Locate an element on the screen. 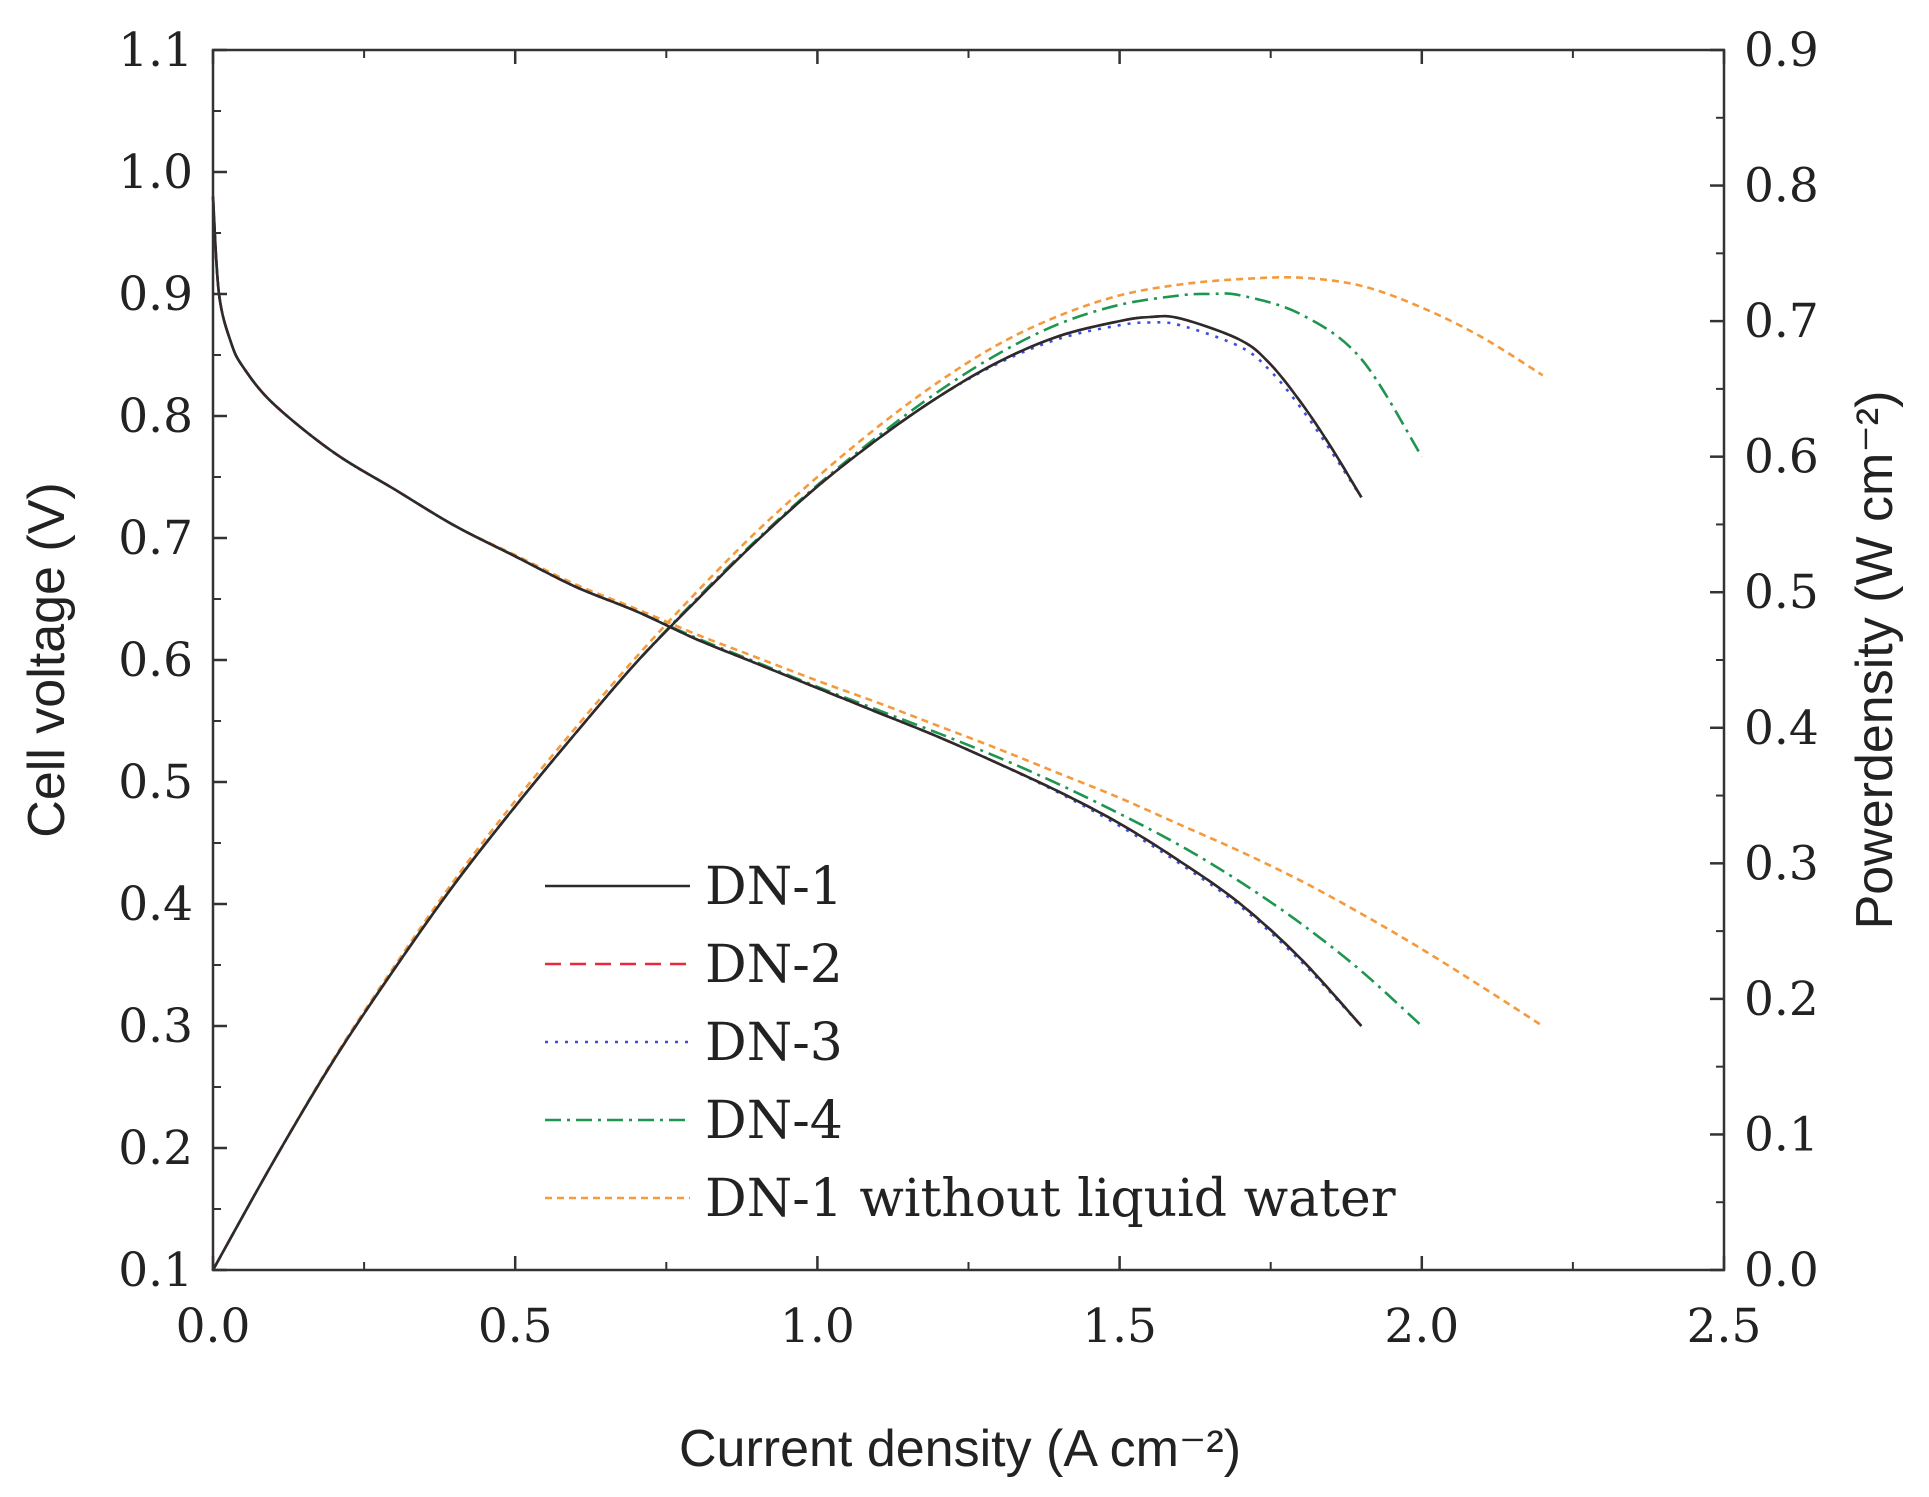  x-tick-label: 0.5 is located at coordinates (515, 1326).